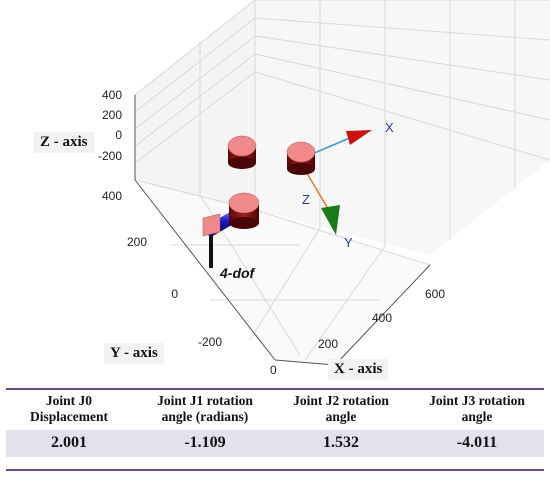 This screenshot has width=550, height=480. I want to click on x-tick: 200, so click(328, 344).